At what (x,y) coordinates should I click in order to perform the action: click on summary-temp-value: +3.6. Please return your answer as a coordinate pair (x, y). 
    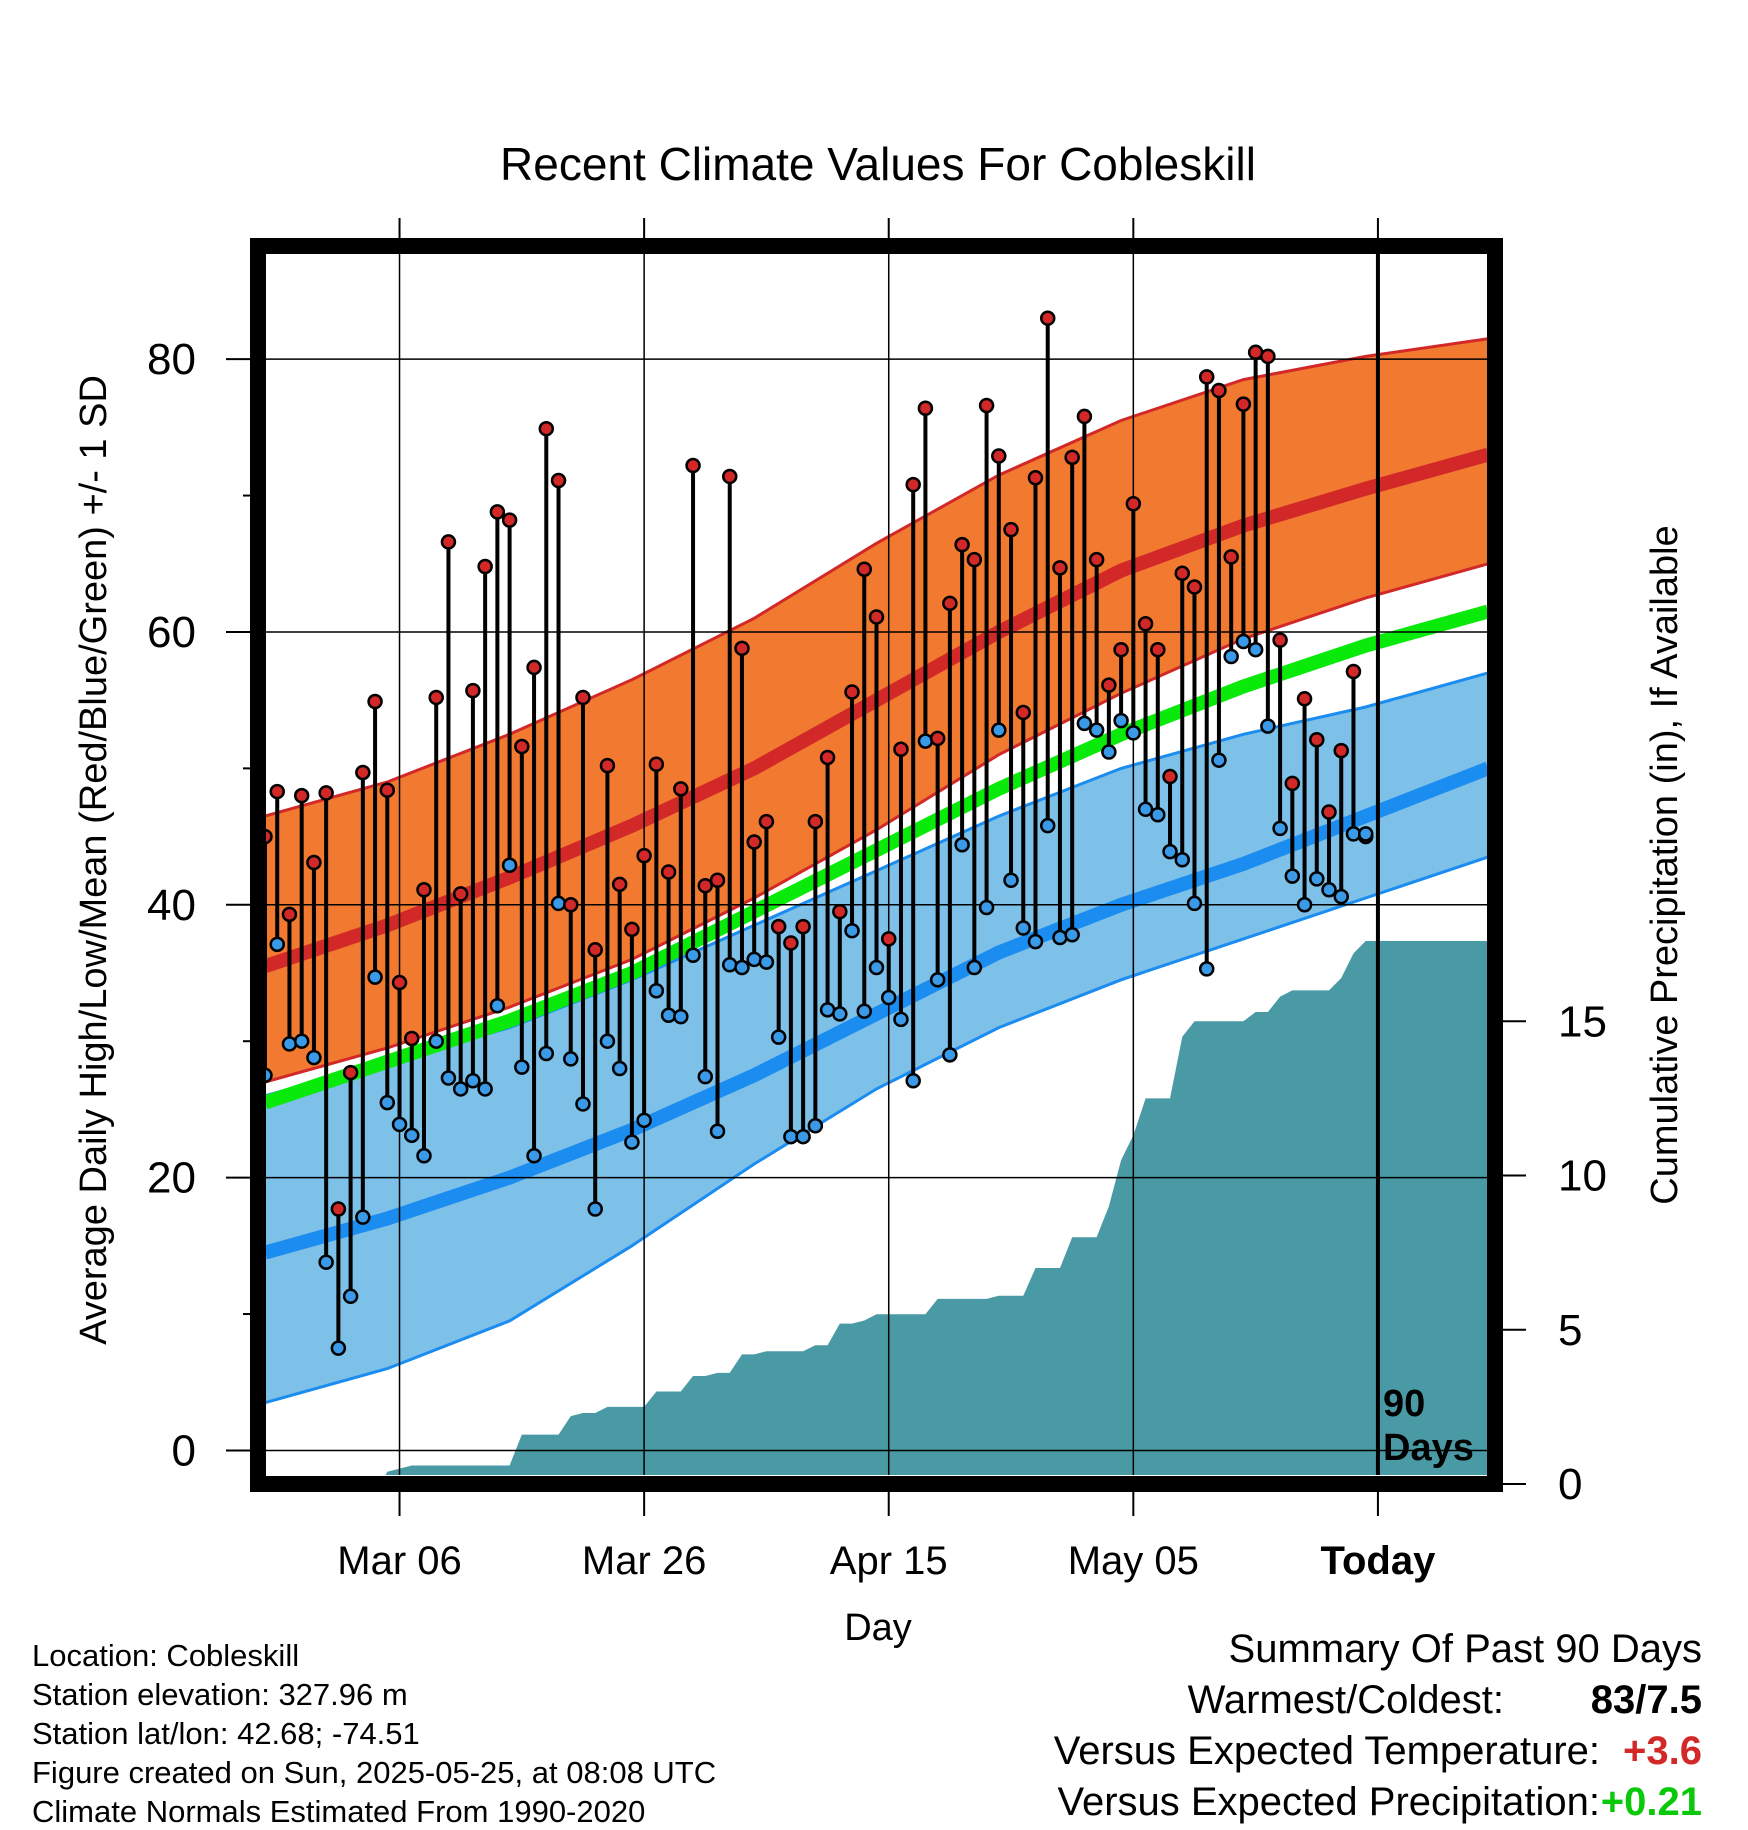
    Looking at the image, I should click on (1662, 1751).